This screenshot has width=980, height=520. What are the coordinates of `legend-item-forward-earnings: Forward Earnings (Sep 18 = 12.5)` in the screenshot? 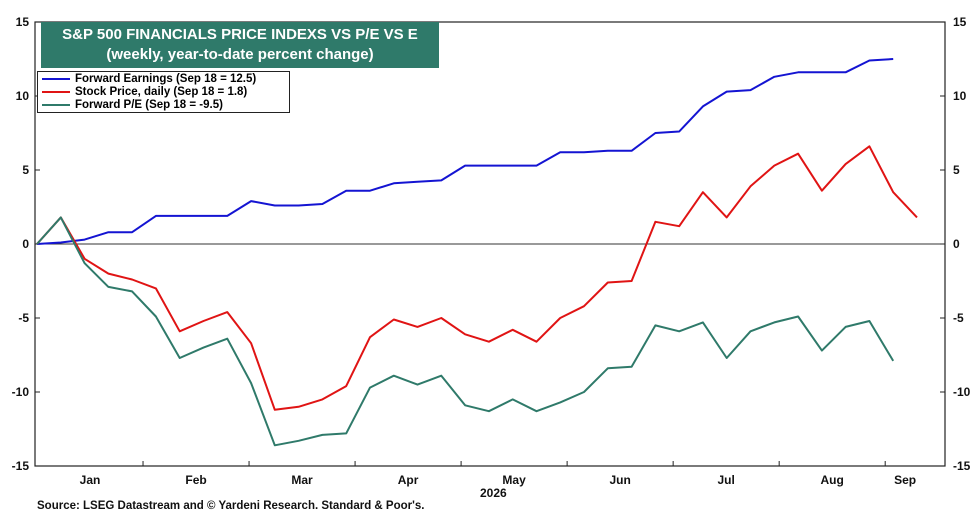 It's located at (163, 78).